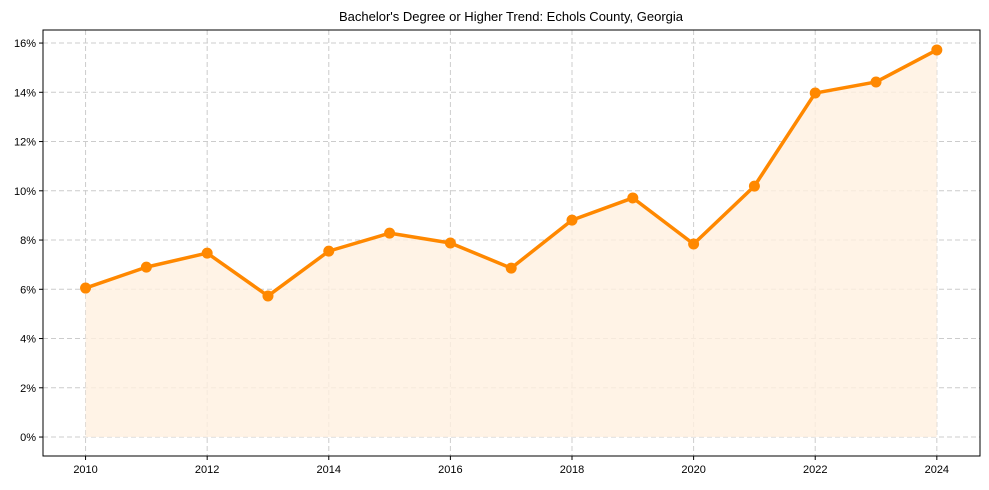 Image resolution: width=989 pixels, height=490 pixels. What do you see at coordinates (28, 290) in the screenshot?
I see `y-tick-label: 6%` at bounding box center [28, 290].